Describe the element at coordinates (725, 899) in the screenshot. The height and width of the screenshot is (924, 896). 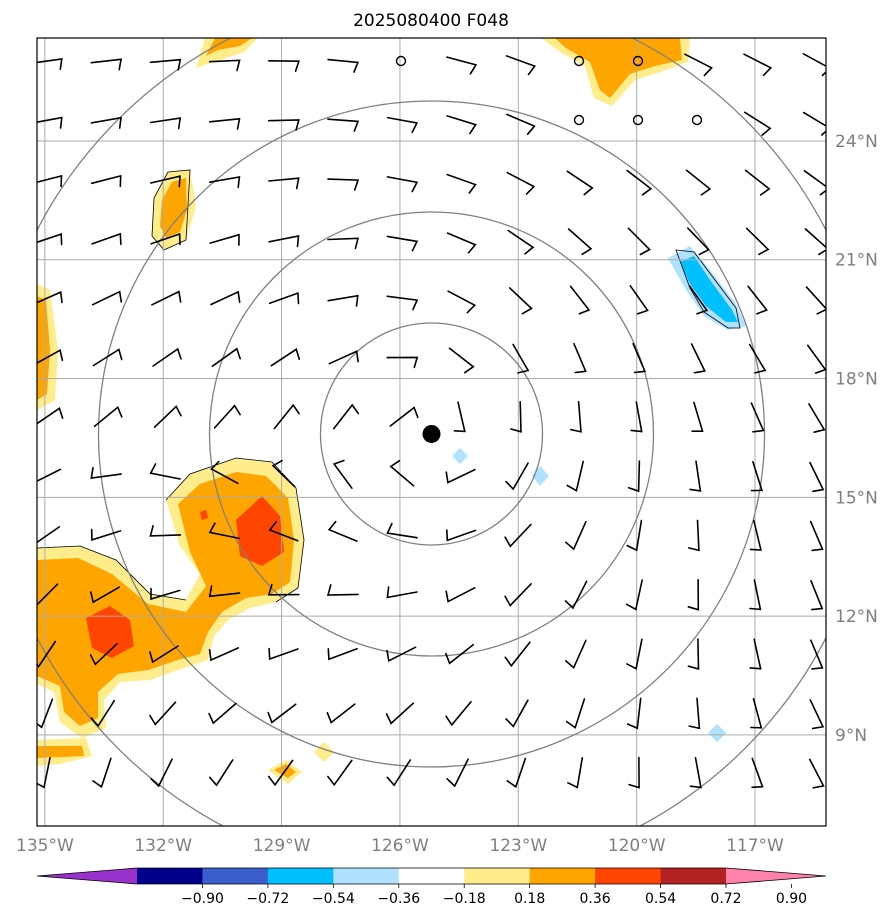
I see `colorbar-level-label: 0.72` at that location.